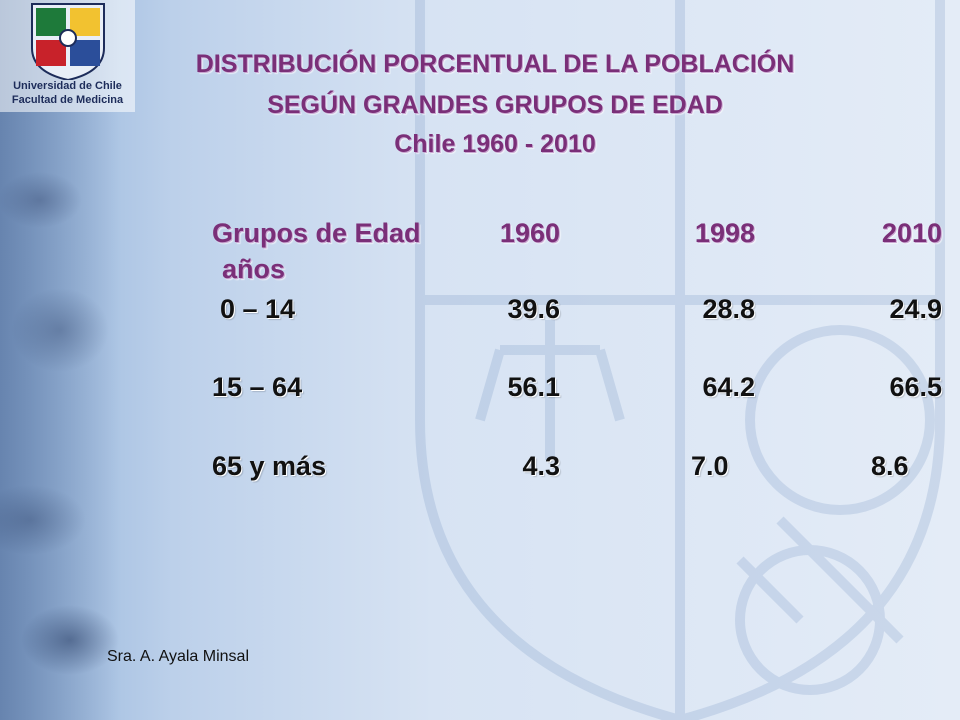 The width and height of the screenshot is (960, 720). Describe the element at coordinates (533, 309) in the screenshot. I see `value-0-14-1960: 39.6` at that location.